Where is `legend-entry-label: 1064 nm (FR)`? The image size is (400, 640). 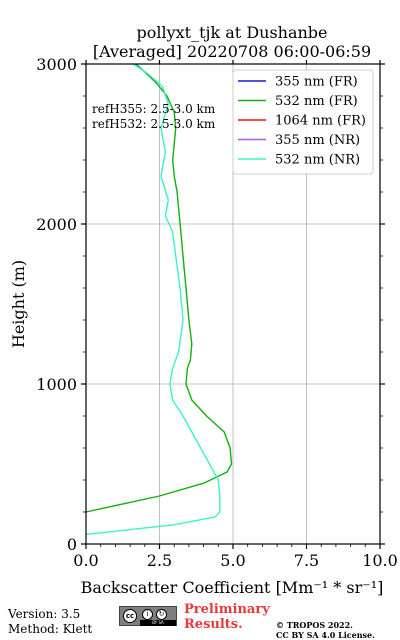 legend-entry-label: 1064 nm (FR) is located at coordinates (320, 121).